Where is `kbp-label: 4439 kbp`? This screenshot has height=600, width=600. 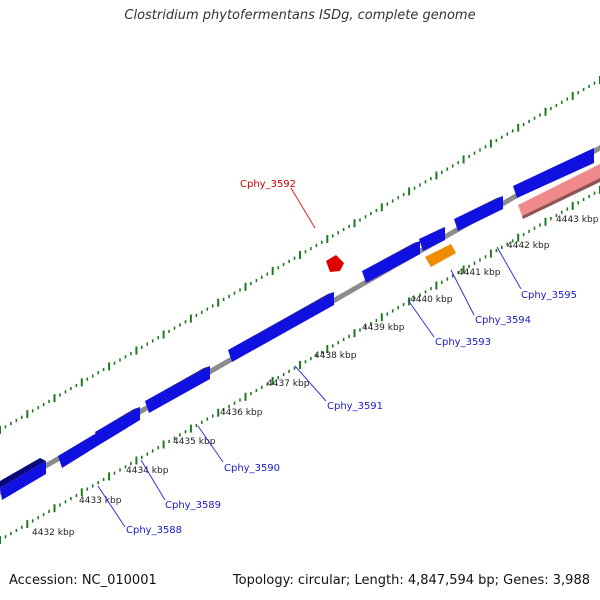
kbp-label: 4439 kbp is located at coordinates (383, 328).